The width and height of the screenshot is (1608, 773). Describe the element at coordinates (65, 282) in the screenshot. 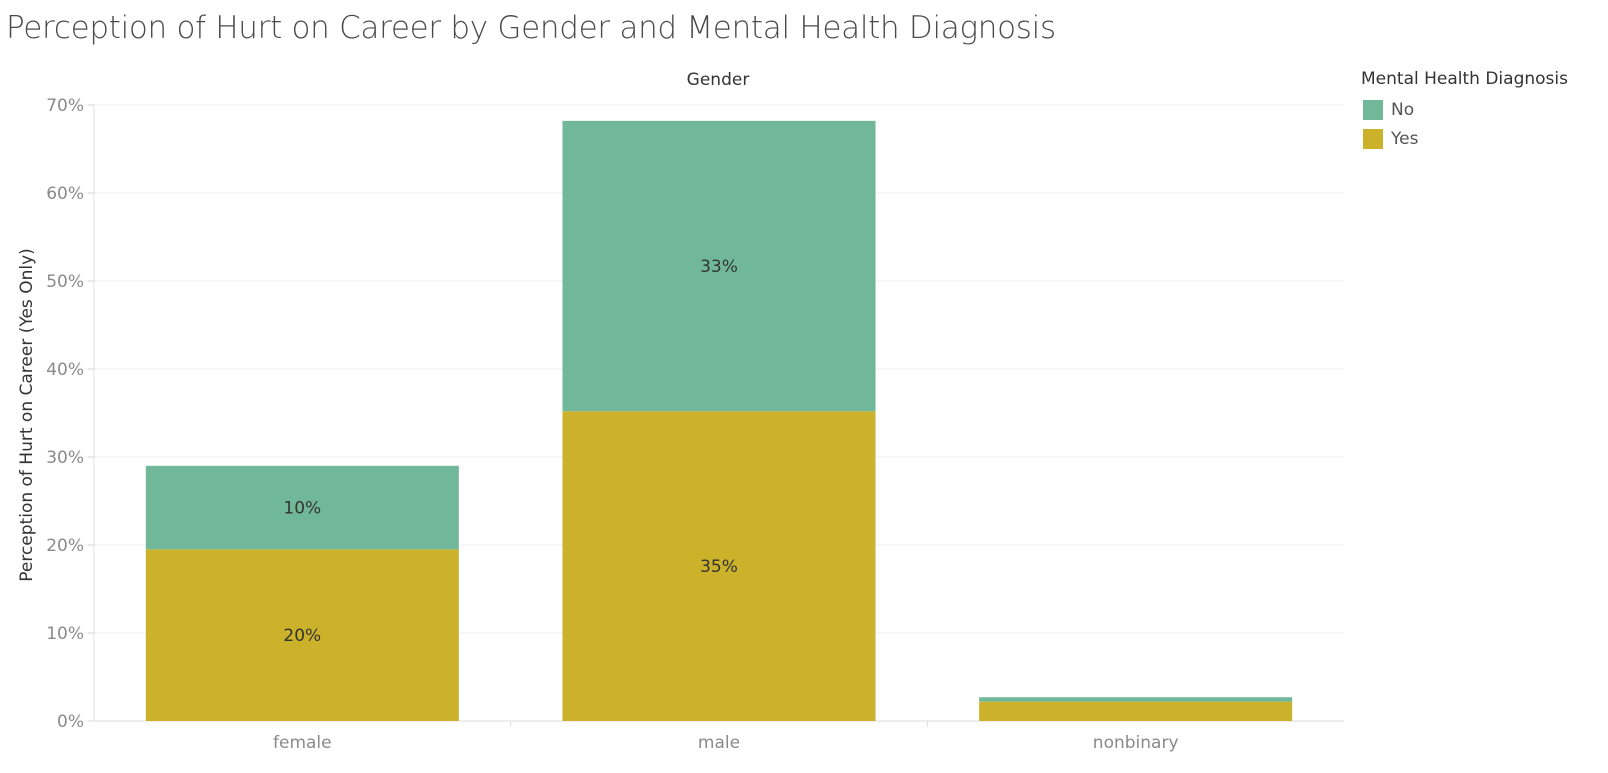

I see `y-tick-label: 50%` at that location.